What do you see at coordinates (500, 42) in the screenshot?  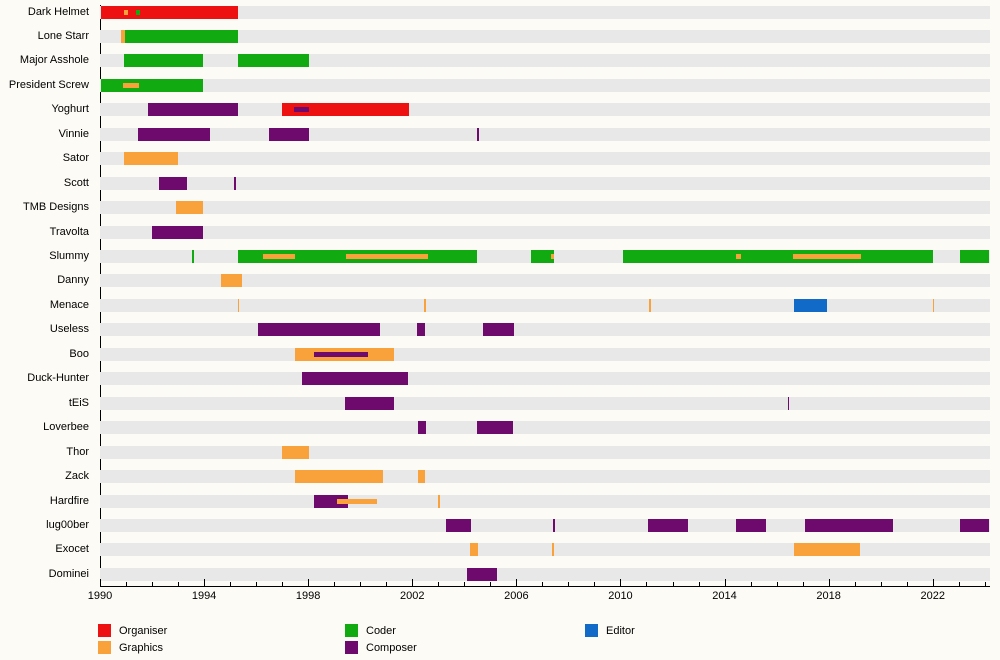 I see `timeline-row: Lone Starr` at bounding box center [500, 42].